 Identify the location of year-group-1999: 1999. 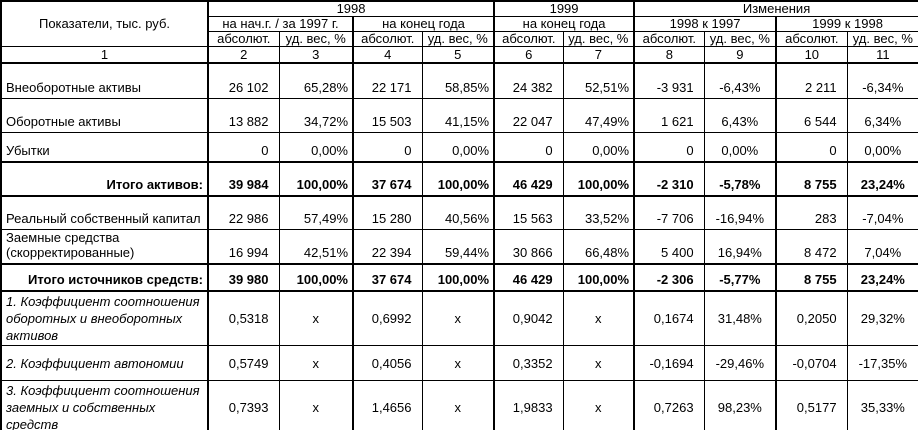
(564, 8).